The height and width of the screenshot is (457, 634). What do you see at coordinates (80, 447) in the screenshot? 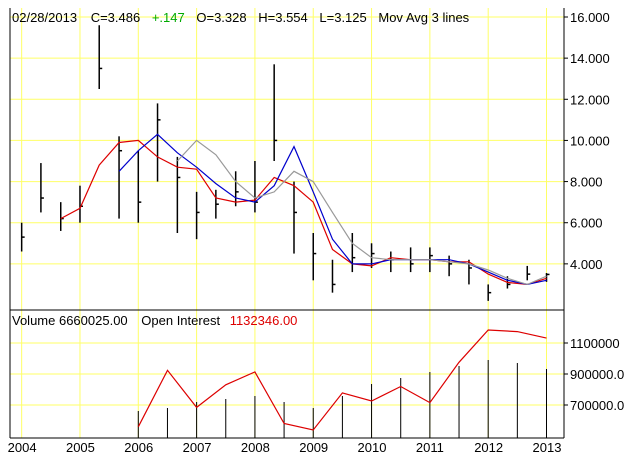
I see `x-tick-label-2005: 2005` at bounding box center [80, 447].